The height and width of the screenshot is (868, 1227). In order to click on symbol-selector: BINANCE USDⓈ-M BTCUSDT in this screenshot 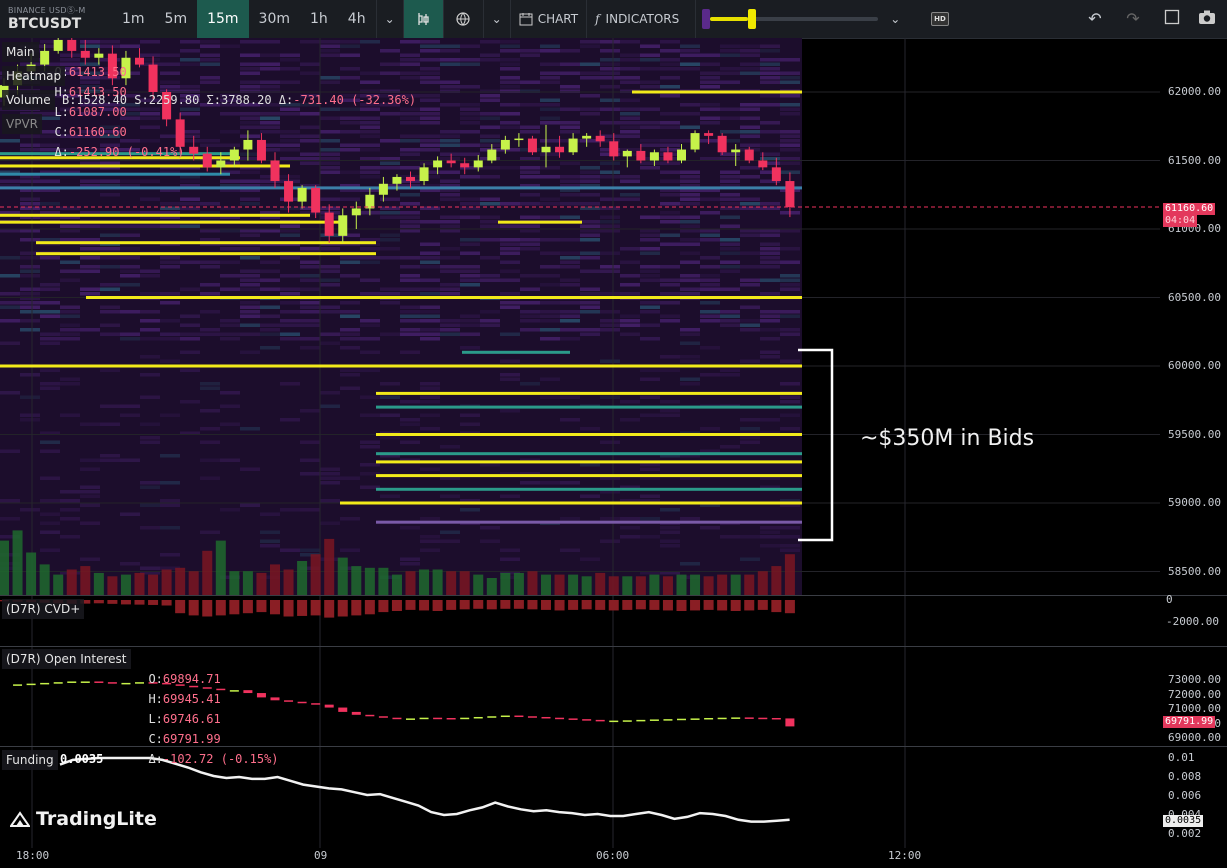, I will do `click(56, 19)`.